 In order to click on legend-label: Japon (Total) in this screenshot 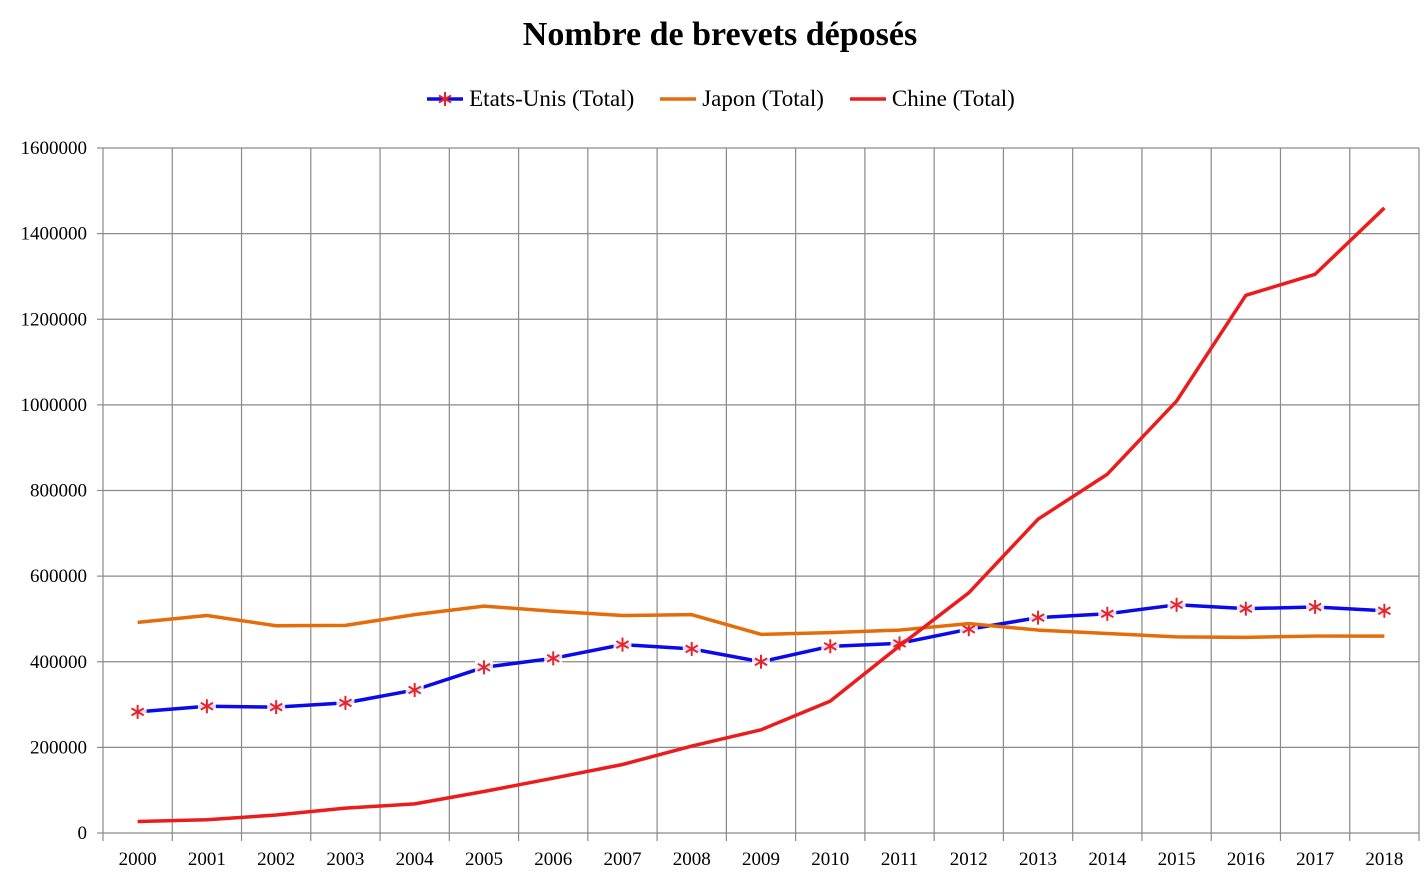, I will do `click(763, 98)`.